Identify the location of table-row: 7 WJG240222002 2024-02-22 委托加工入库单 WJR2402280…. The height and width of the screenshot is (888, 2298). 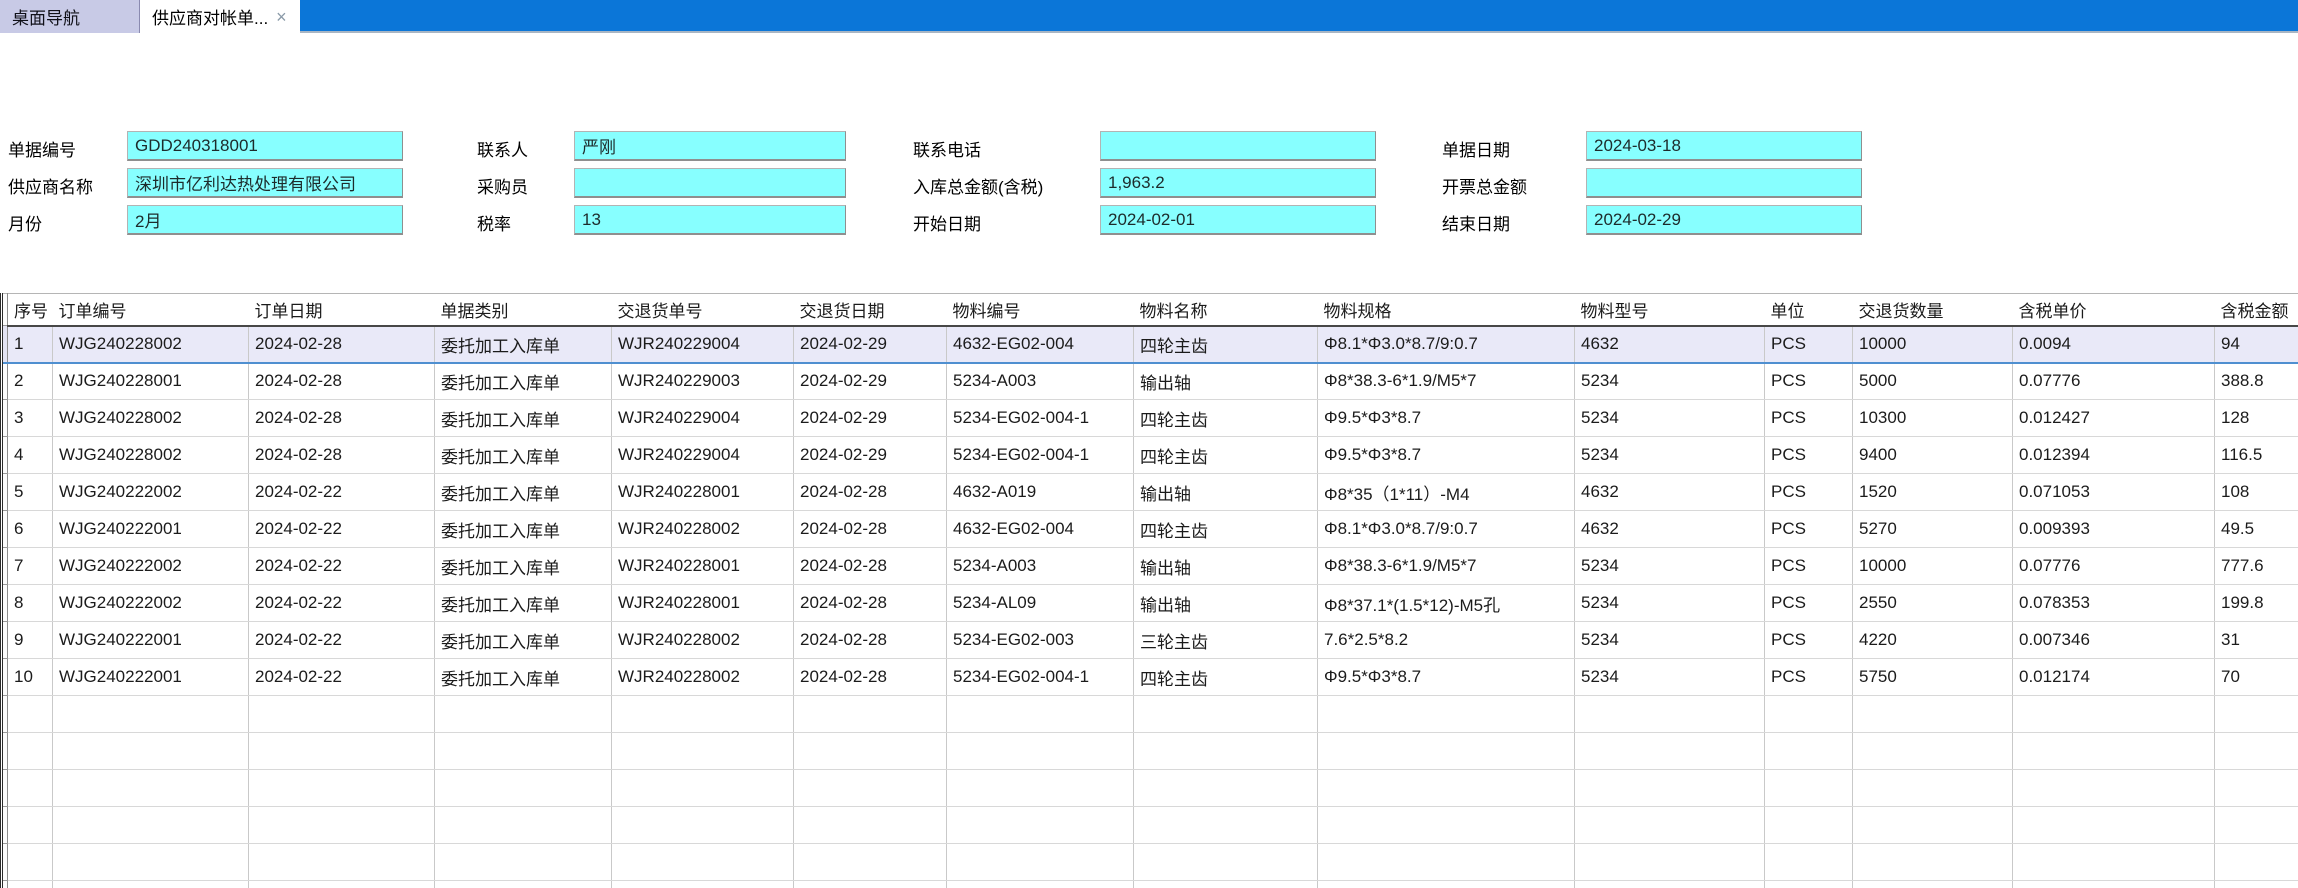
(1149, 566).